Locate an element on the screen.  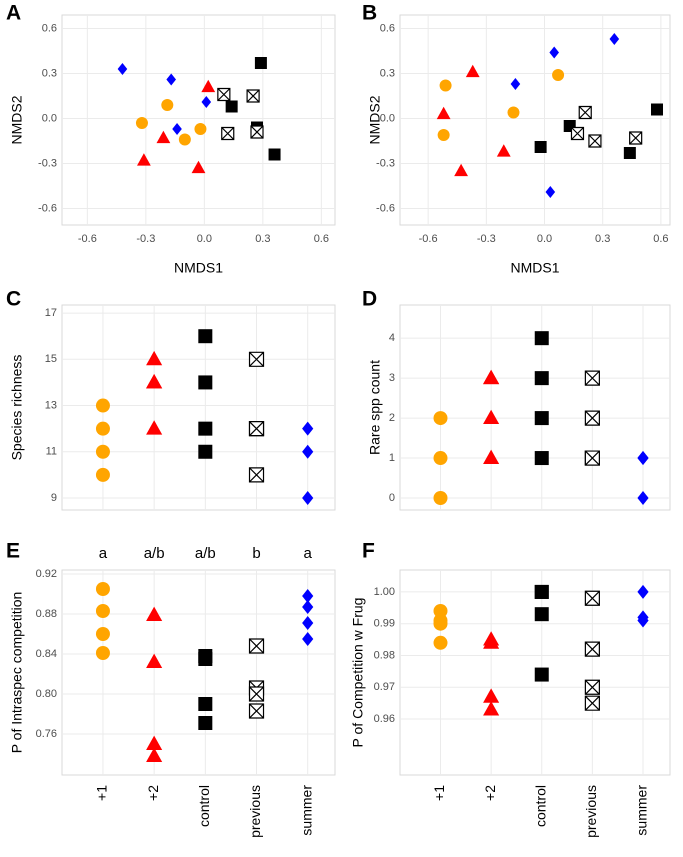
y-tick-label: 0.99 is located at coordinates (384, 624).